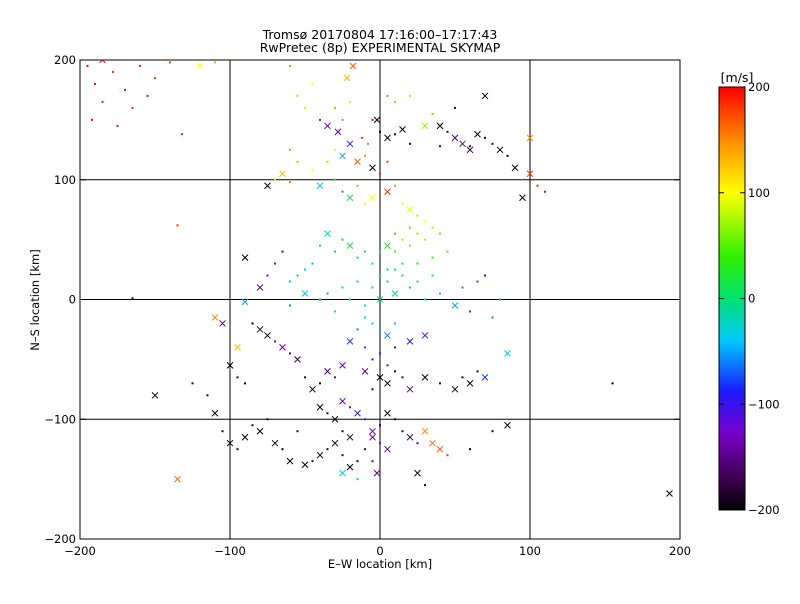 This screenshot has height=604, width=800. Describe the element at coordinates (380, 47) in the screenshot. I see `chart-title-line2: RwPretec (8p) EXPERIMENTAL SKYMAP` at that location.